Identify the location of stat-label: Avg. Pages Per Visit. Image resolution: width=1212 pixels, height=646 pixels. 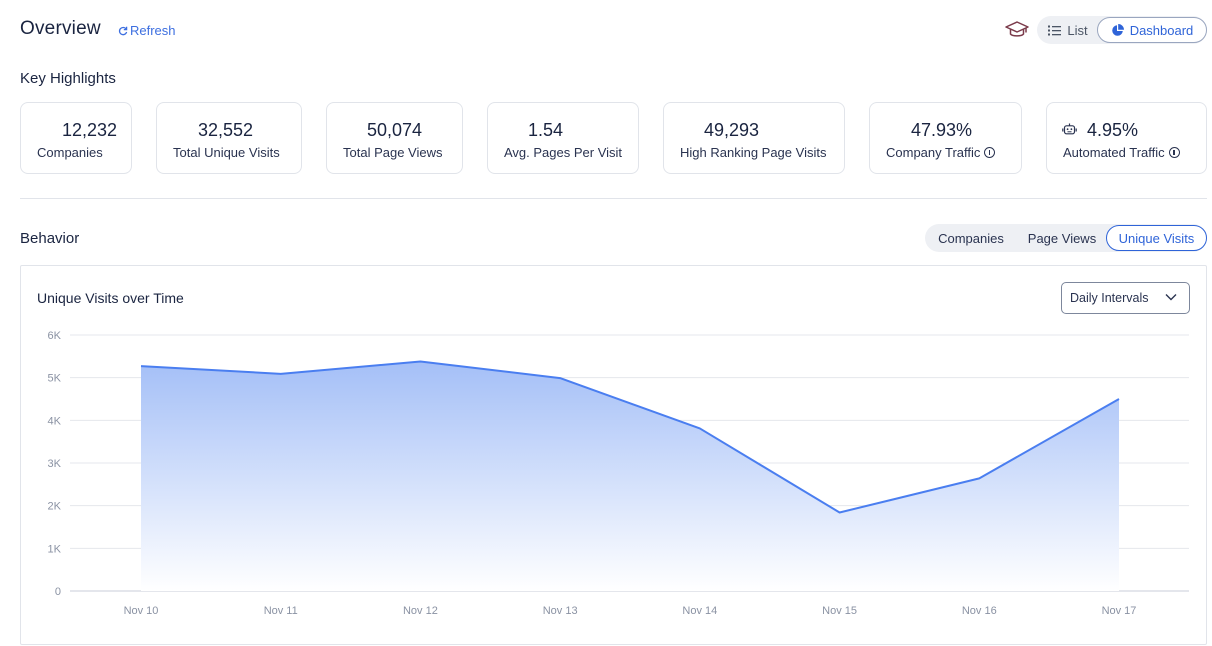
(563, 152).